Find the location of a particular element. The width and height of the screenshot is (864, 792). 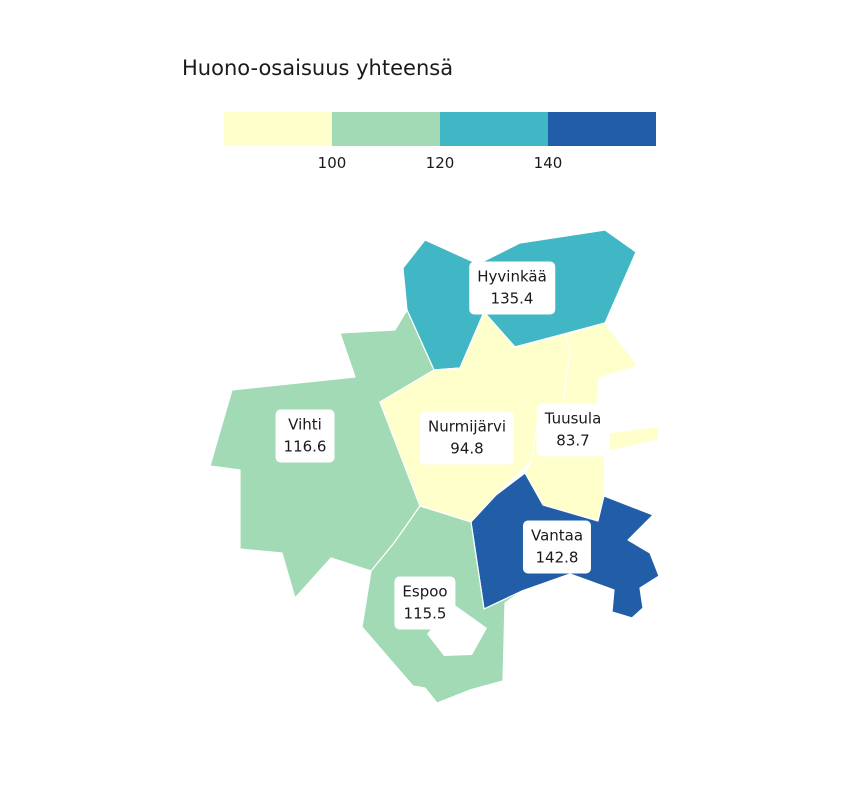

region-value: 115.5 is located at coordinates (425, 613).